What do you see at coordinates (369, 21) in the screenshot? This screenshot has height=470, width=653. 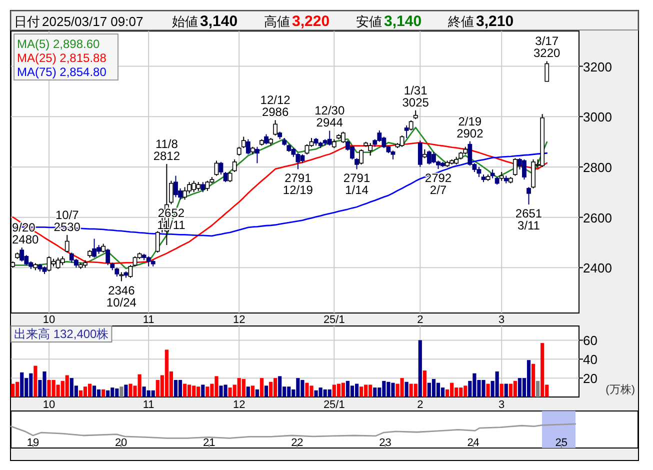 I see `text: 安値` at bounding box center [369, 21].